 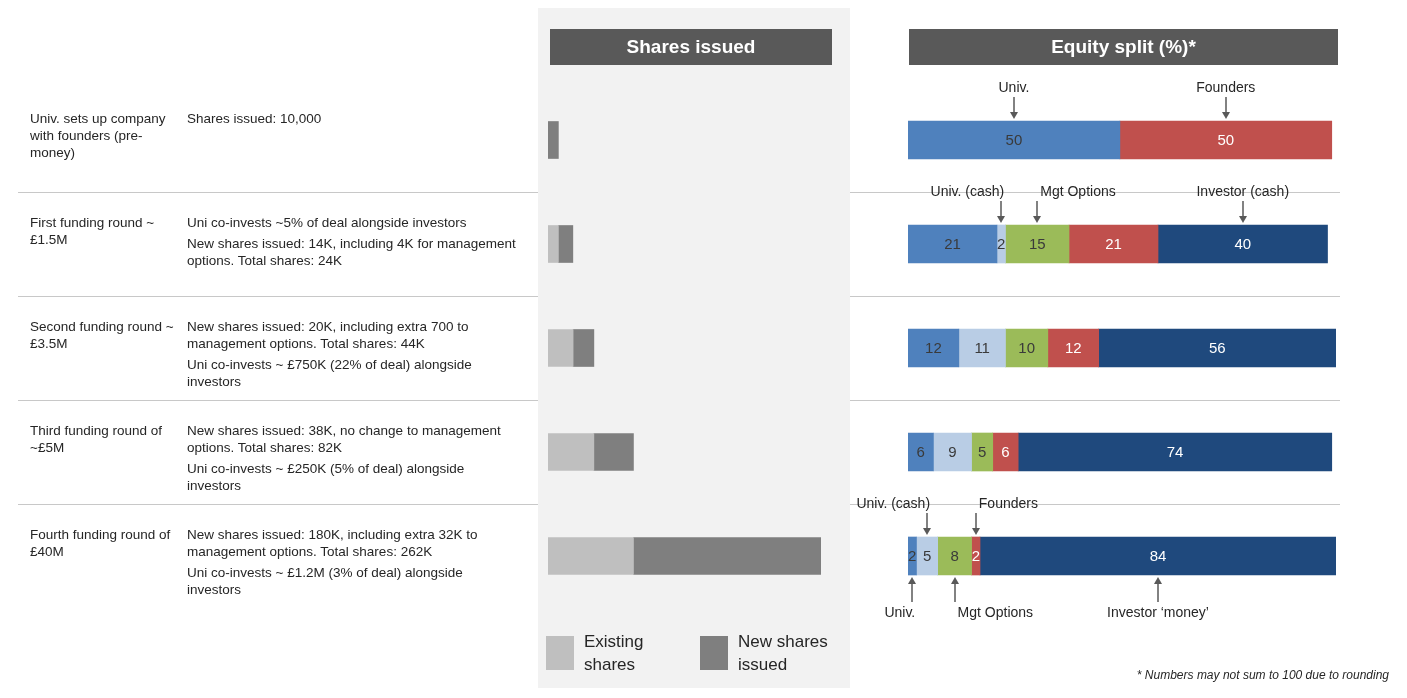 I want to click on text: Univ., so click(x=899, y=612).